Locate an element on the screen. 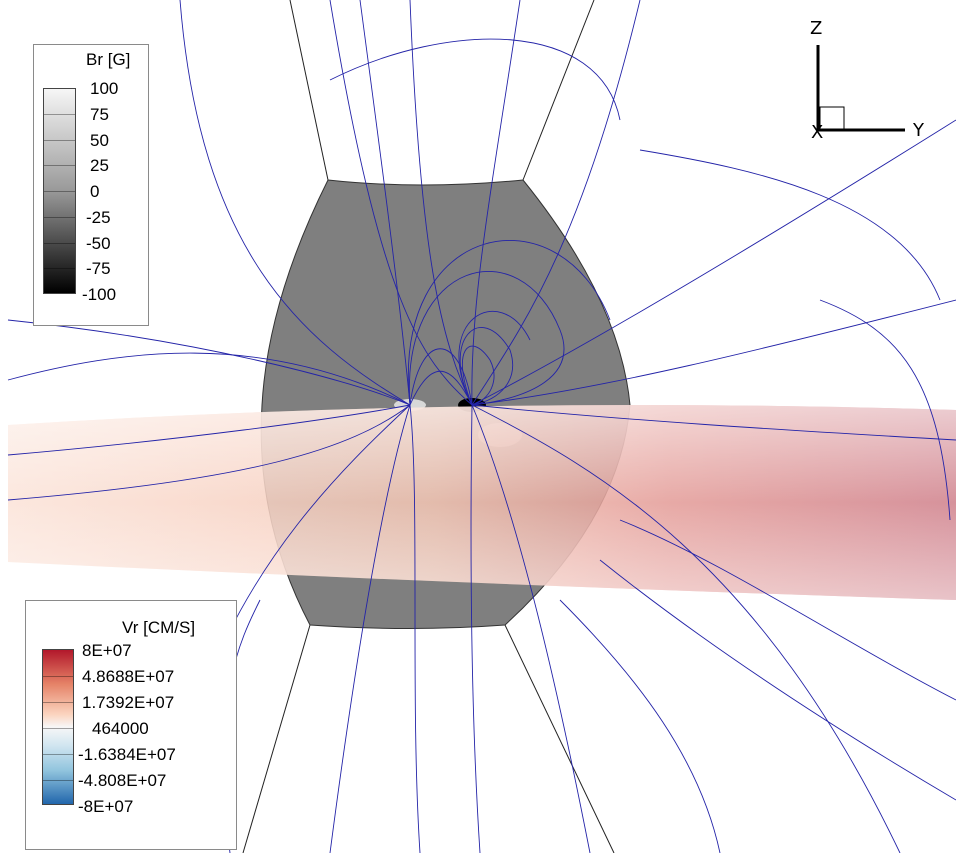 The height and width of the screenshot is (853, 956). vr-tick-label: 8E+07 is located at coordinates (107, 650).